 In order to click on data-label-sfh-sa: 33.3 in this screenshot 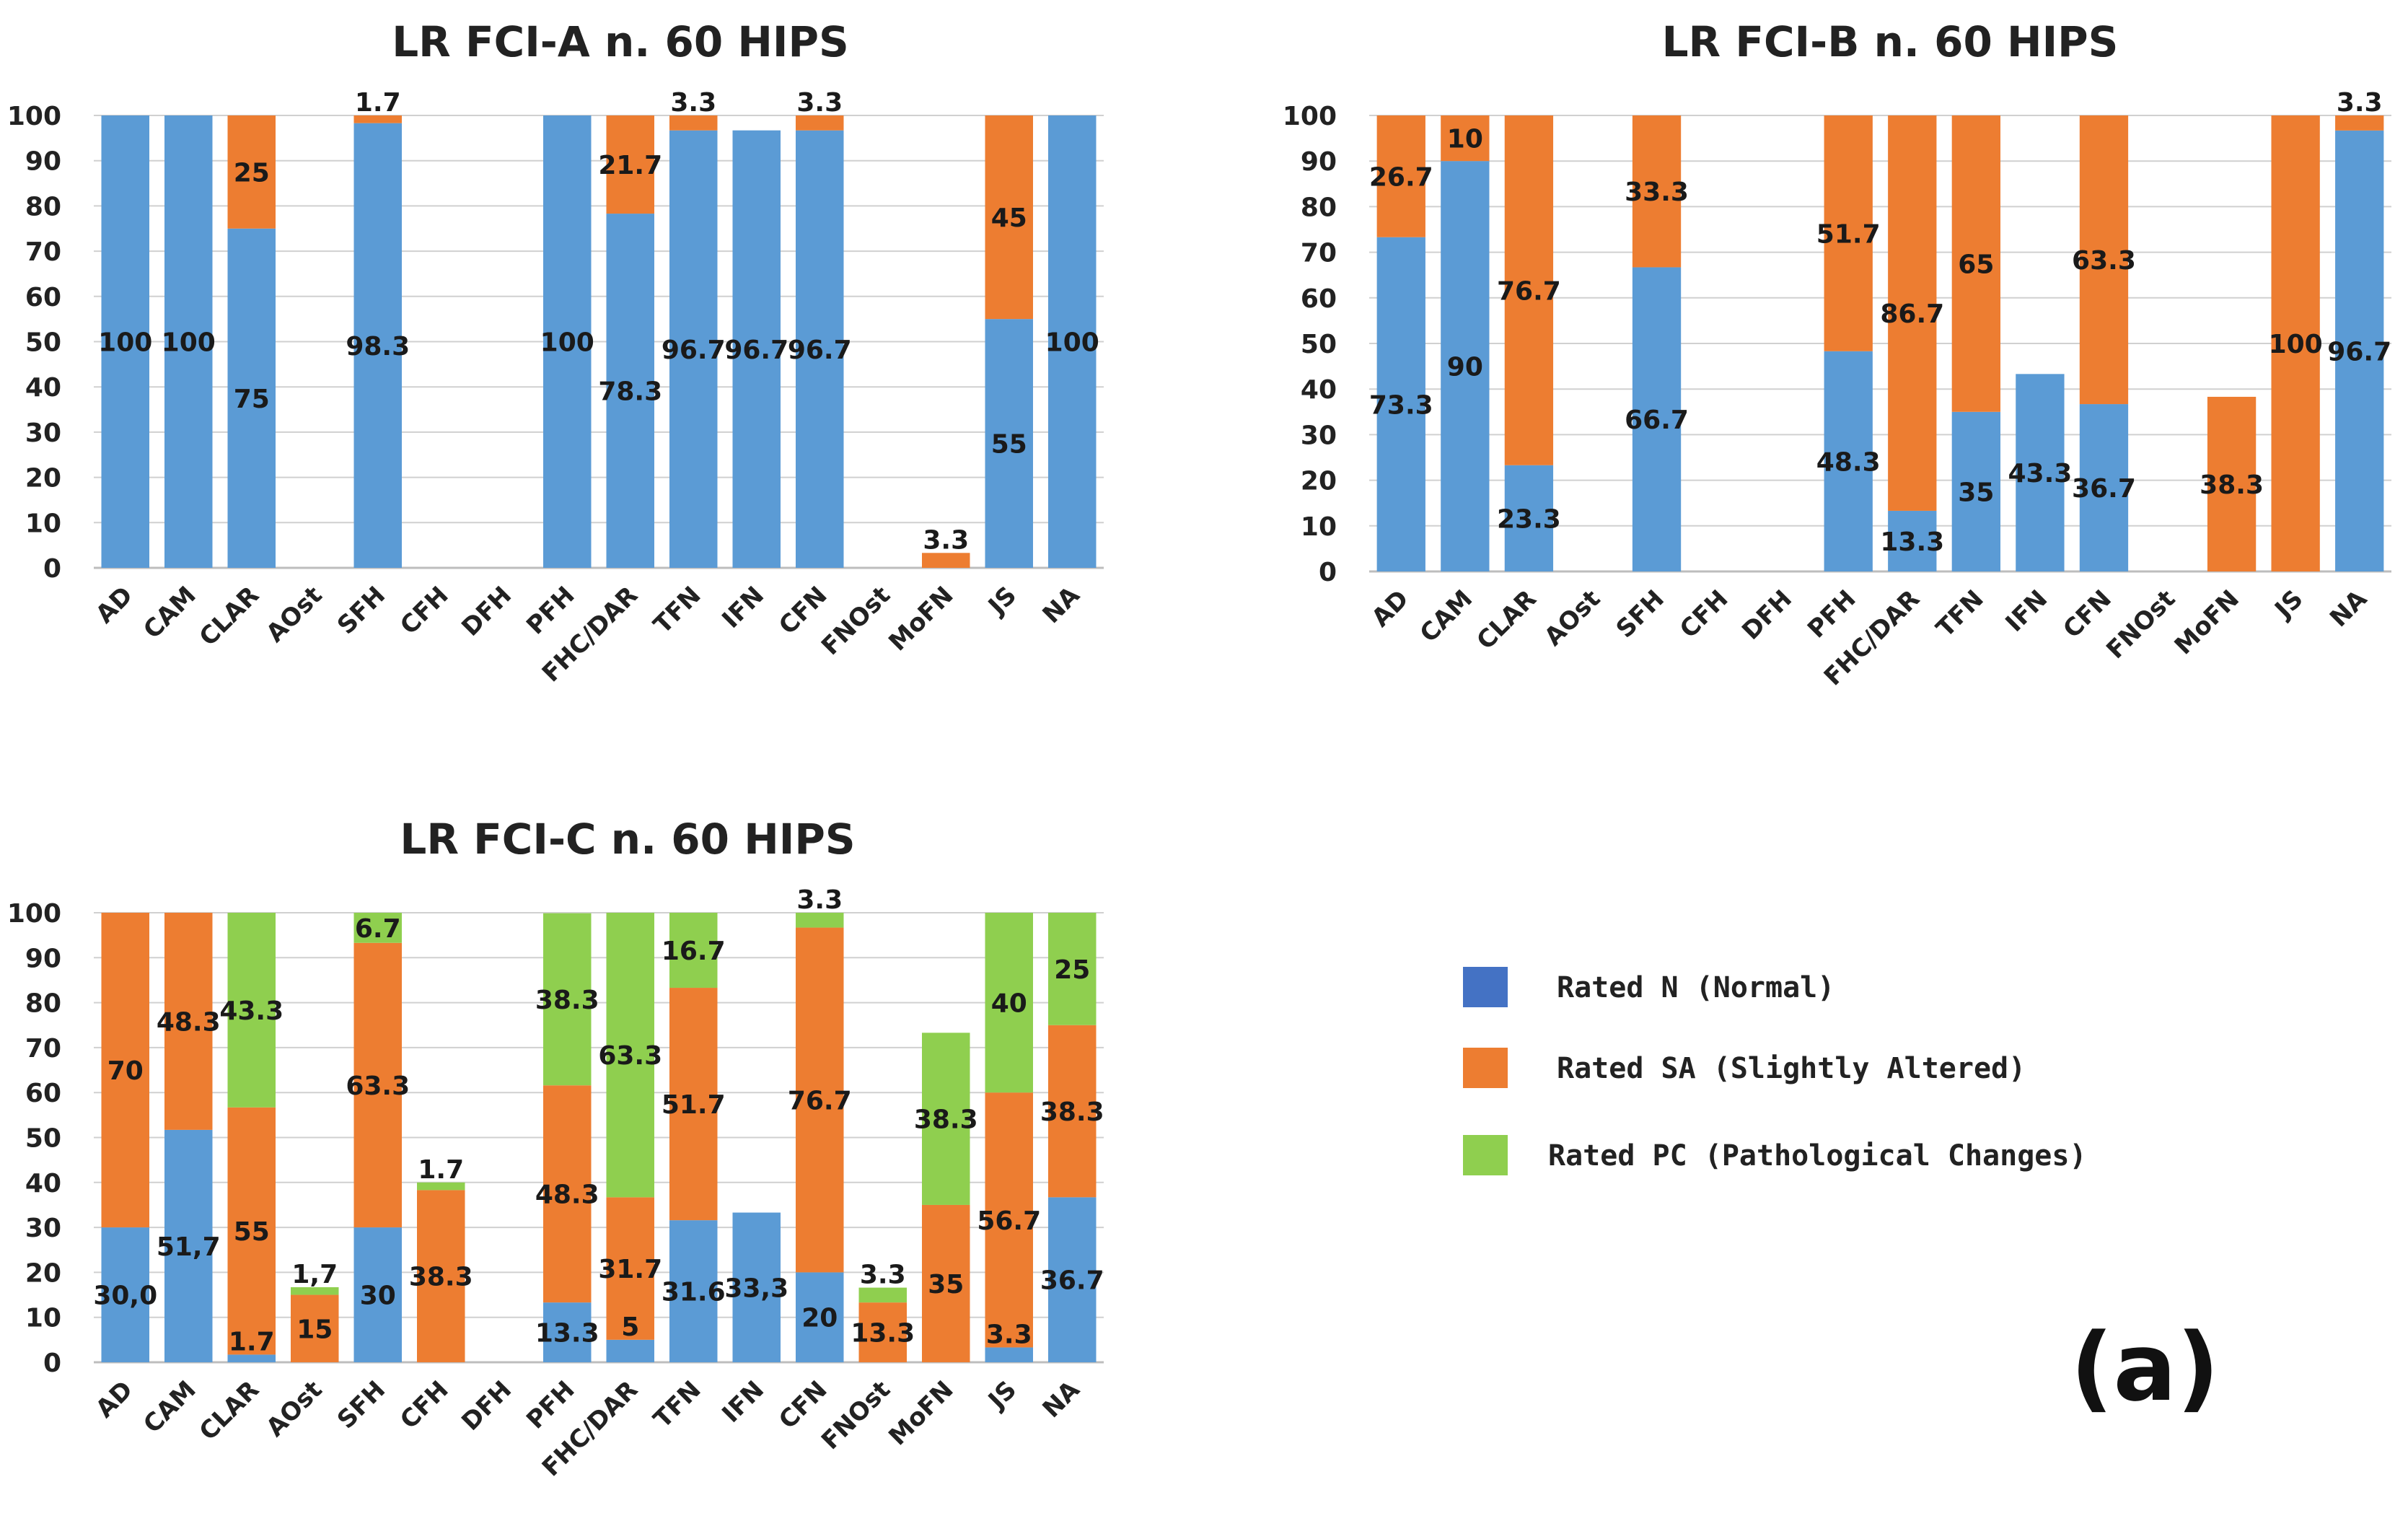, I will do `click(1657, 192)`.